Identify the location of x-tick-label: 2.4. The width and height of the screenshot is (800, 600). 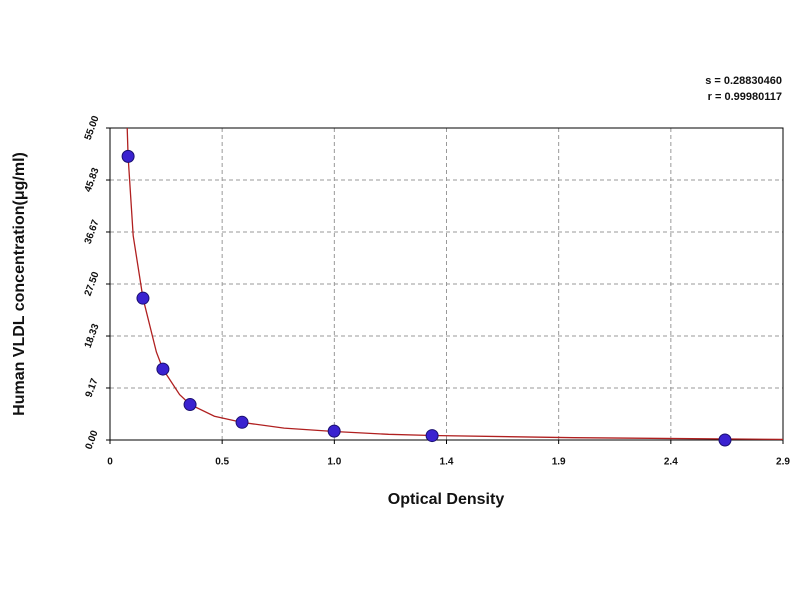
(671, 462).